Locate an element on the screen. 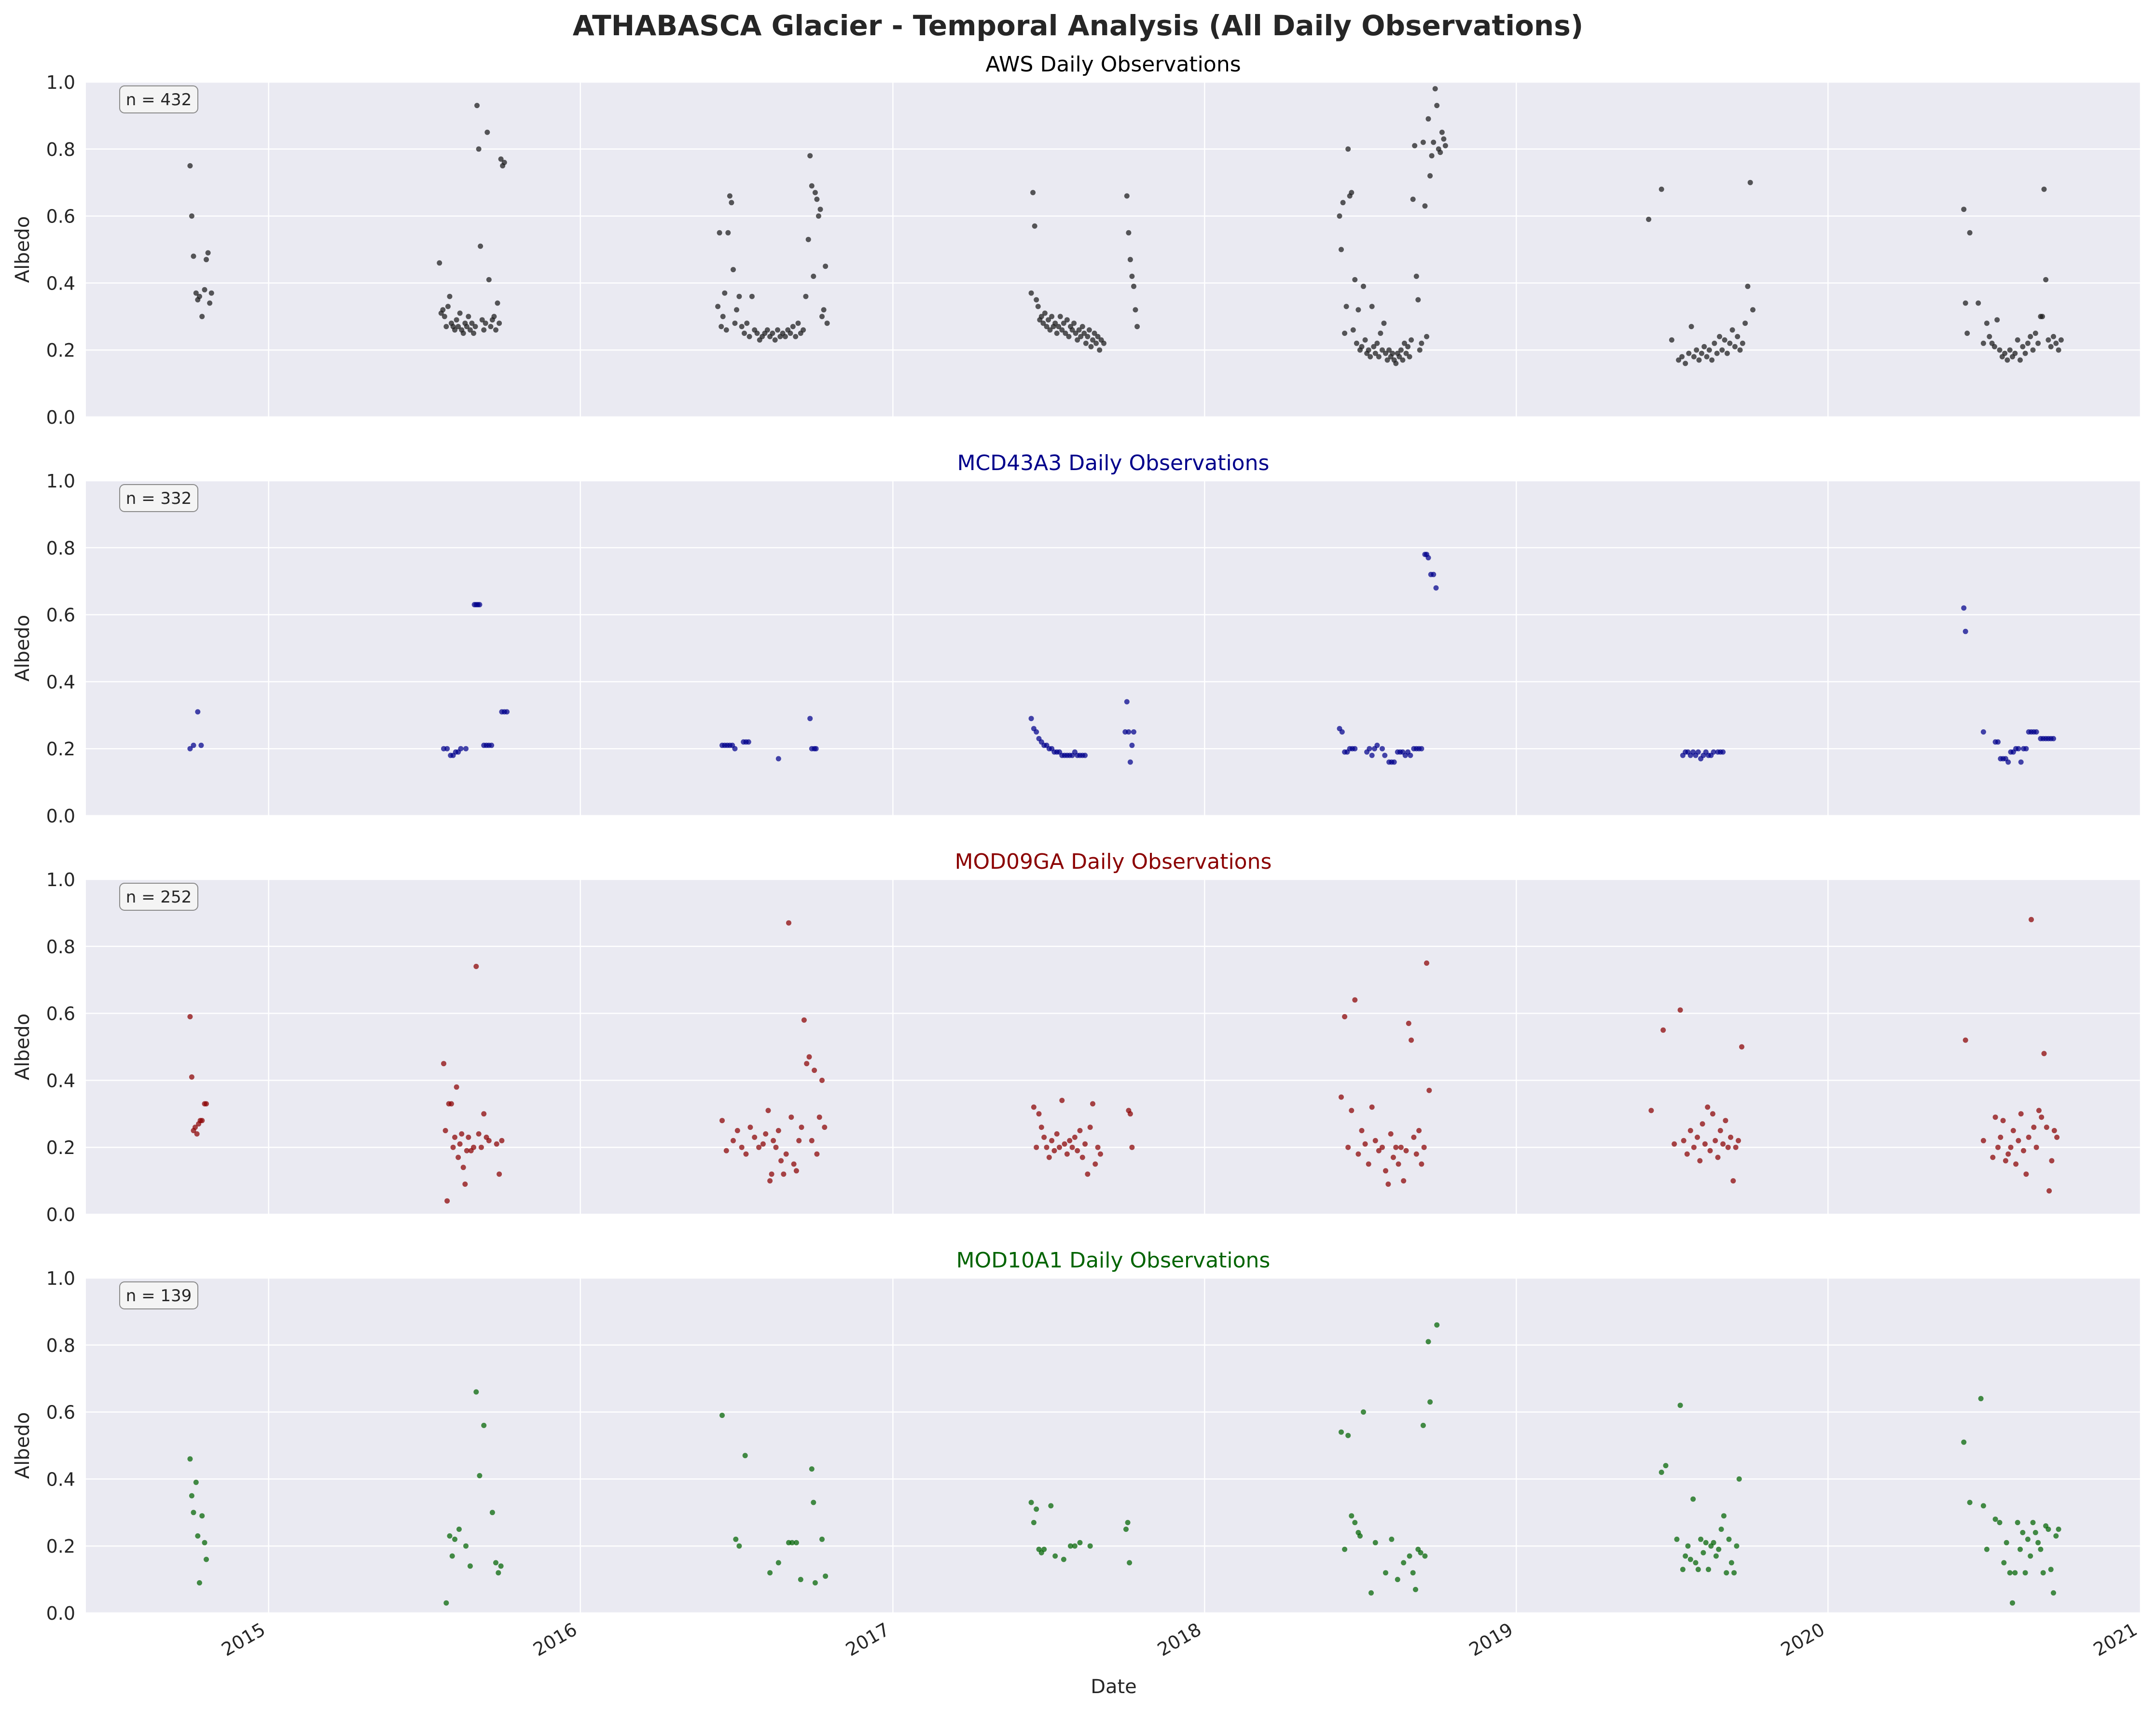 The height and width of the screenshot is (1710, 2156). x-tick-label: 2016 is located at coordinates (554, 1639).